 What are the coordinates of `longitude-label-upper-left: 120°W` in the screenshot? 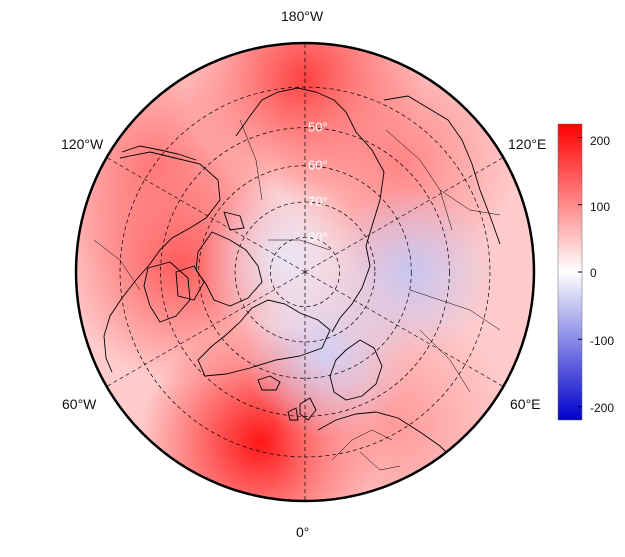 It's located at (82, 144).